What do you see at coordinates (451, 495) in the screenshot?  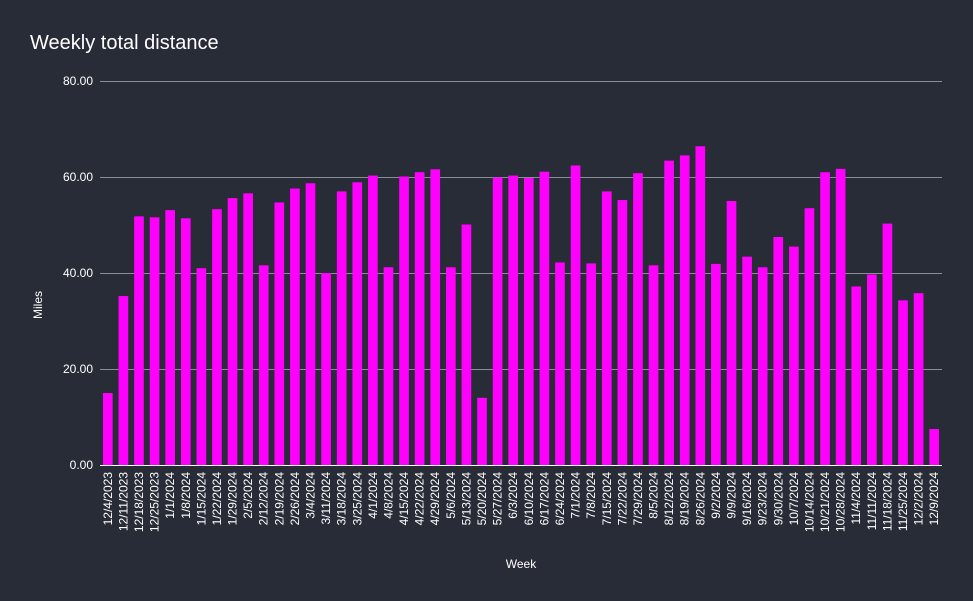 I see `x-tick-label: 5/6/2024` at bounding box center [451, 495].